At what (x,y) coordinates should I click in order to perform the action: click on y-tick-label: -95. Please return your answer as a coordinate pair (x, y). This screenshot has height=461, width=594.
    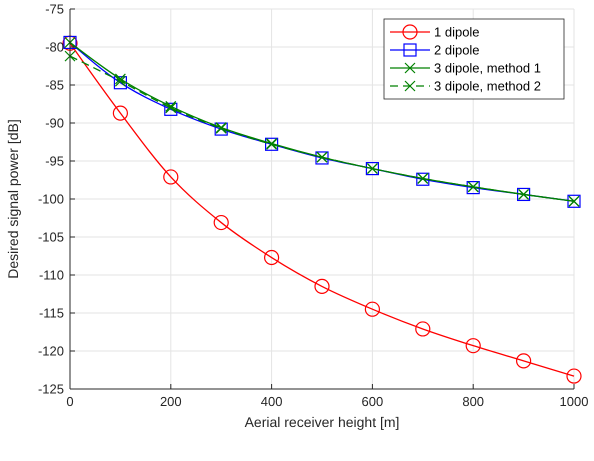
    Looking at the image, I should click on (54, 161).